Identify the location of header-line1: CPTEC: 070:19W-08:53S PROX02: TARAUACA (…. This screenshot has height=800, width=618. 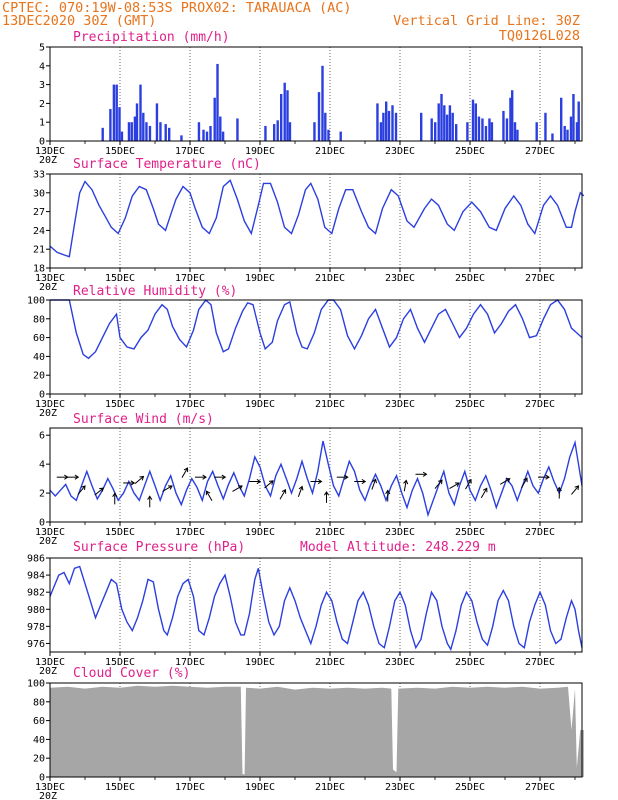
(177, 8).